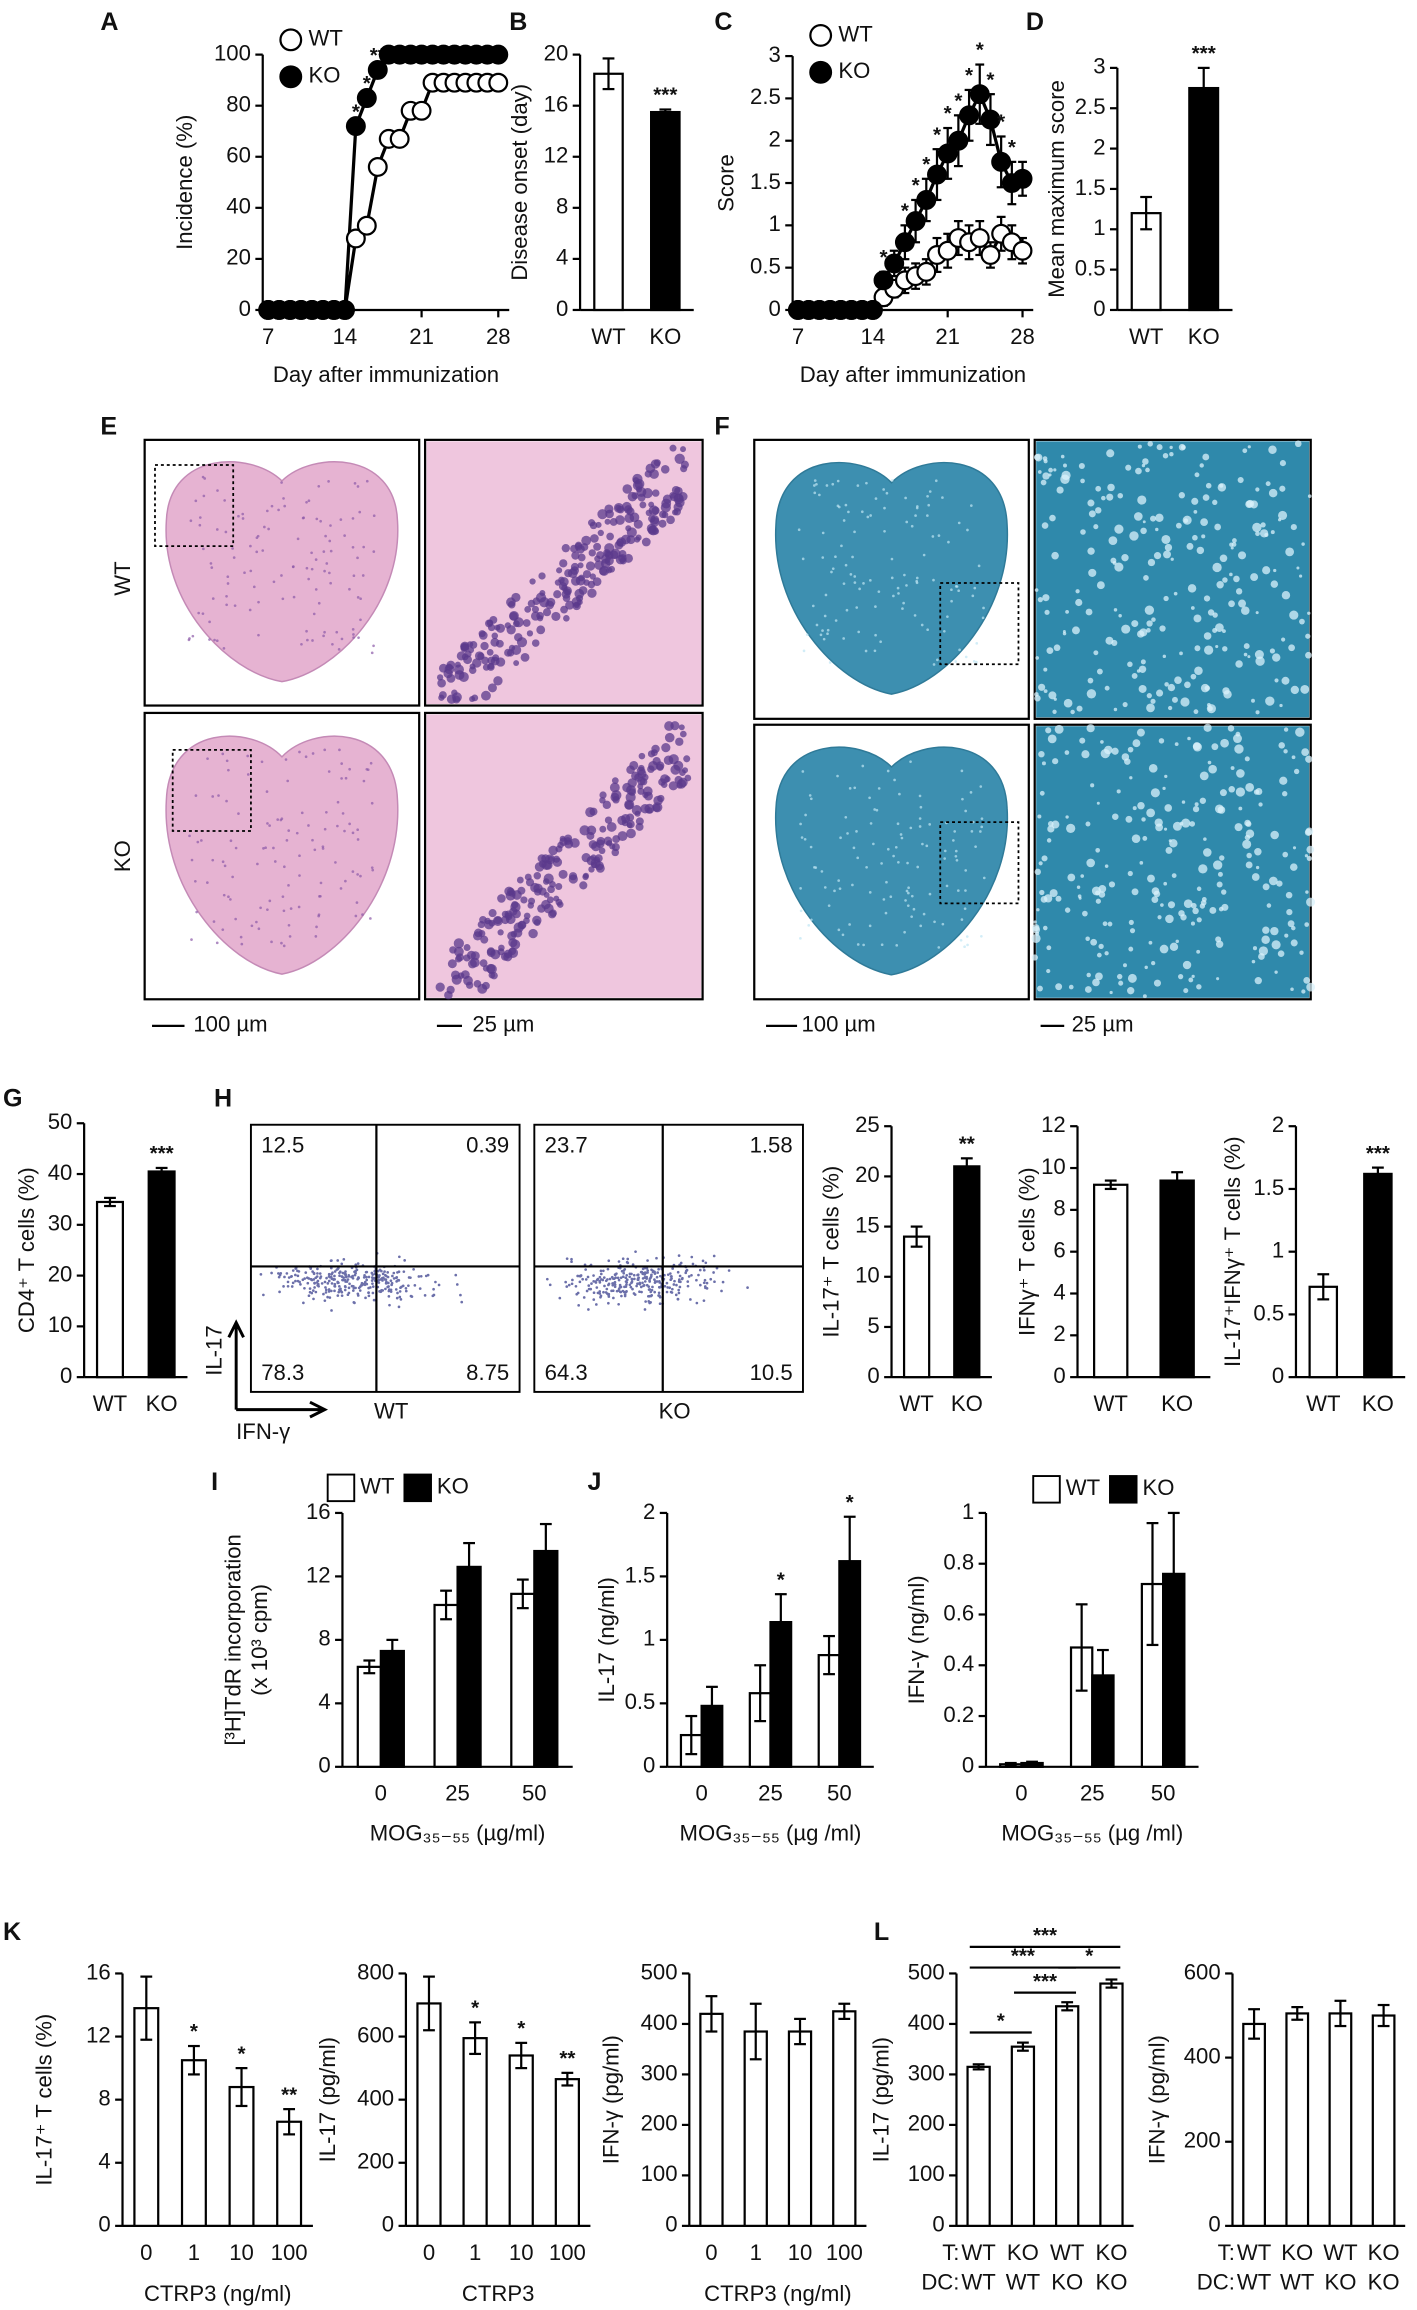 The height and width of the screenshot is (2310, 1417). What do you see at coordinates (1021, 1793) in the screenshot?
I see `x-tick-label: 0` at bounding box center [1021, 1793].